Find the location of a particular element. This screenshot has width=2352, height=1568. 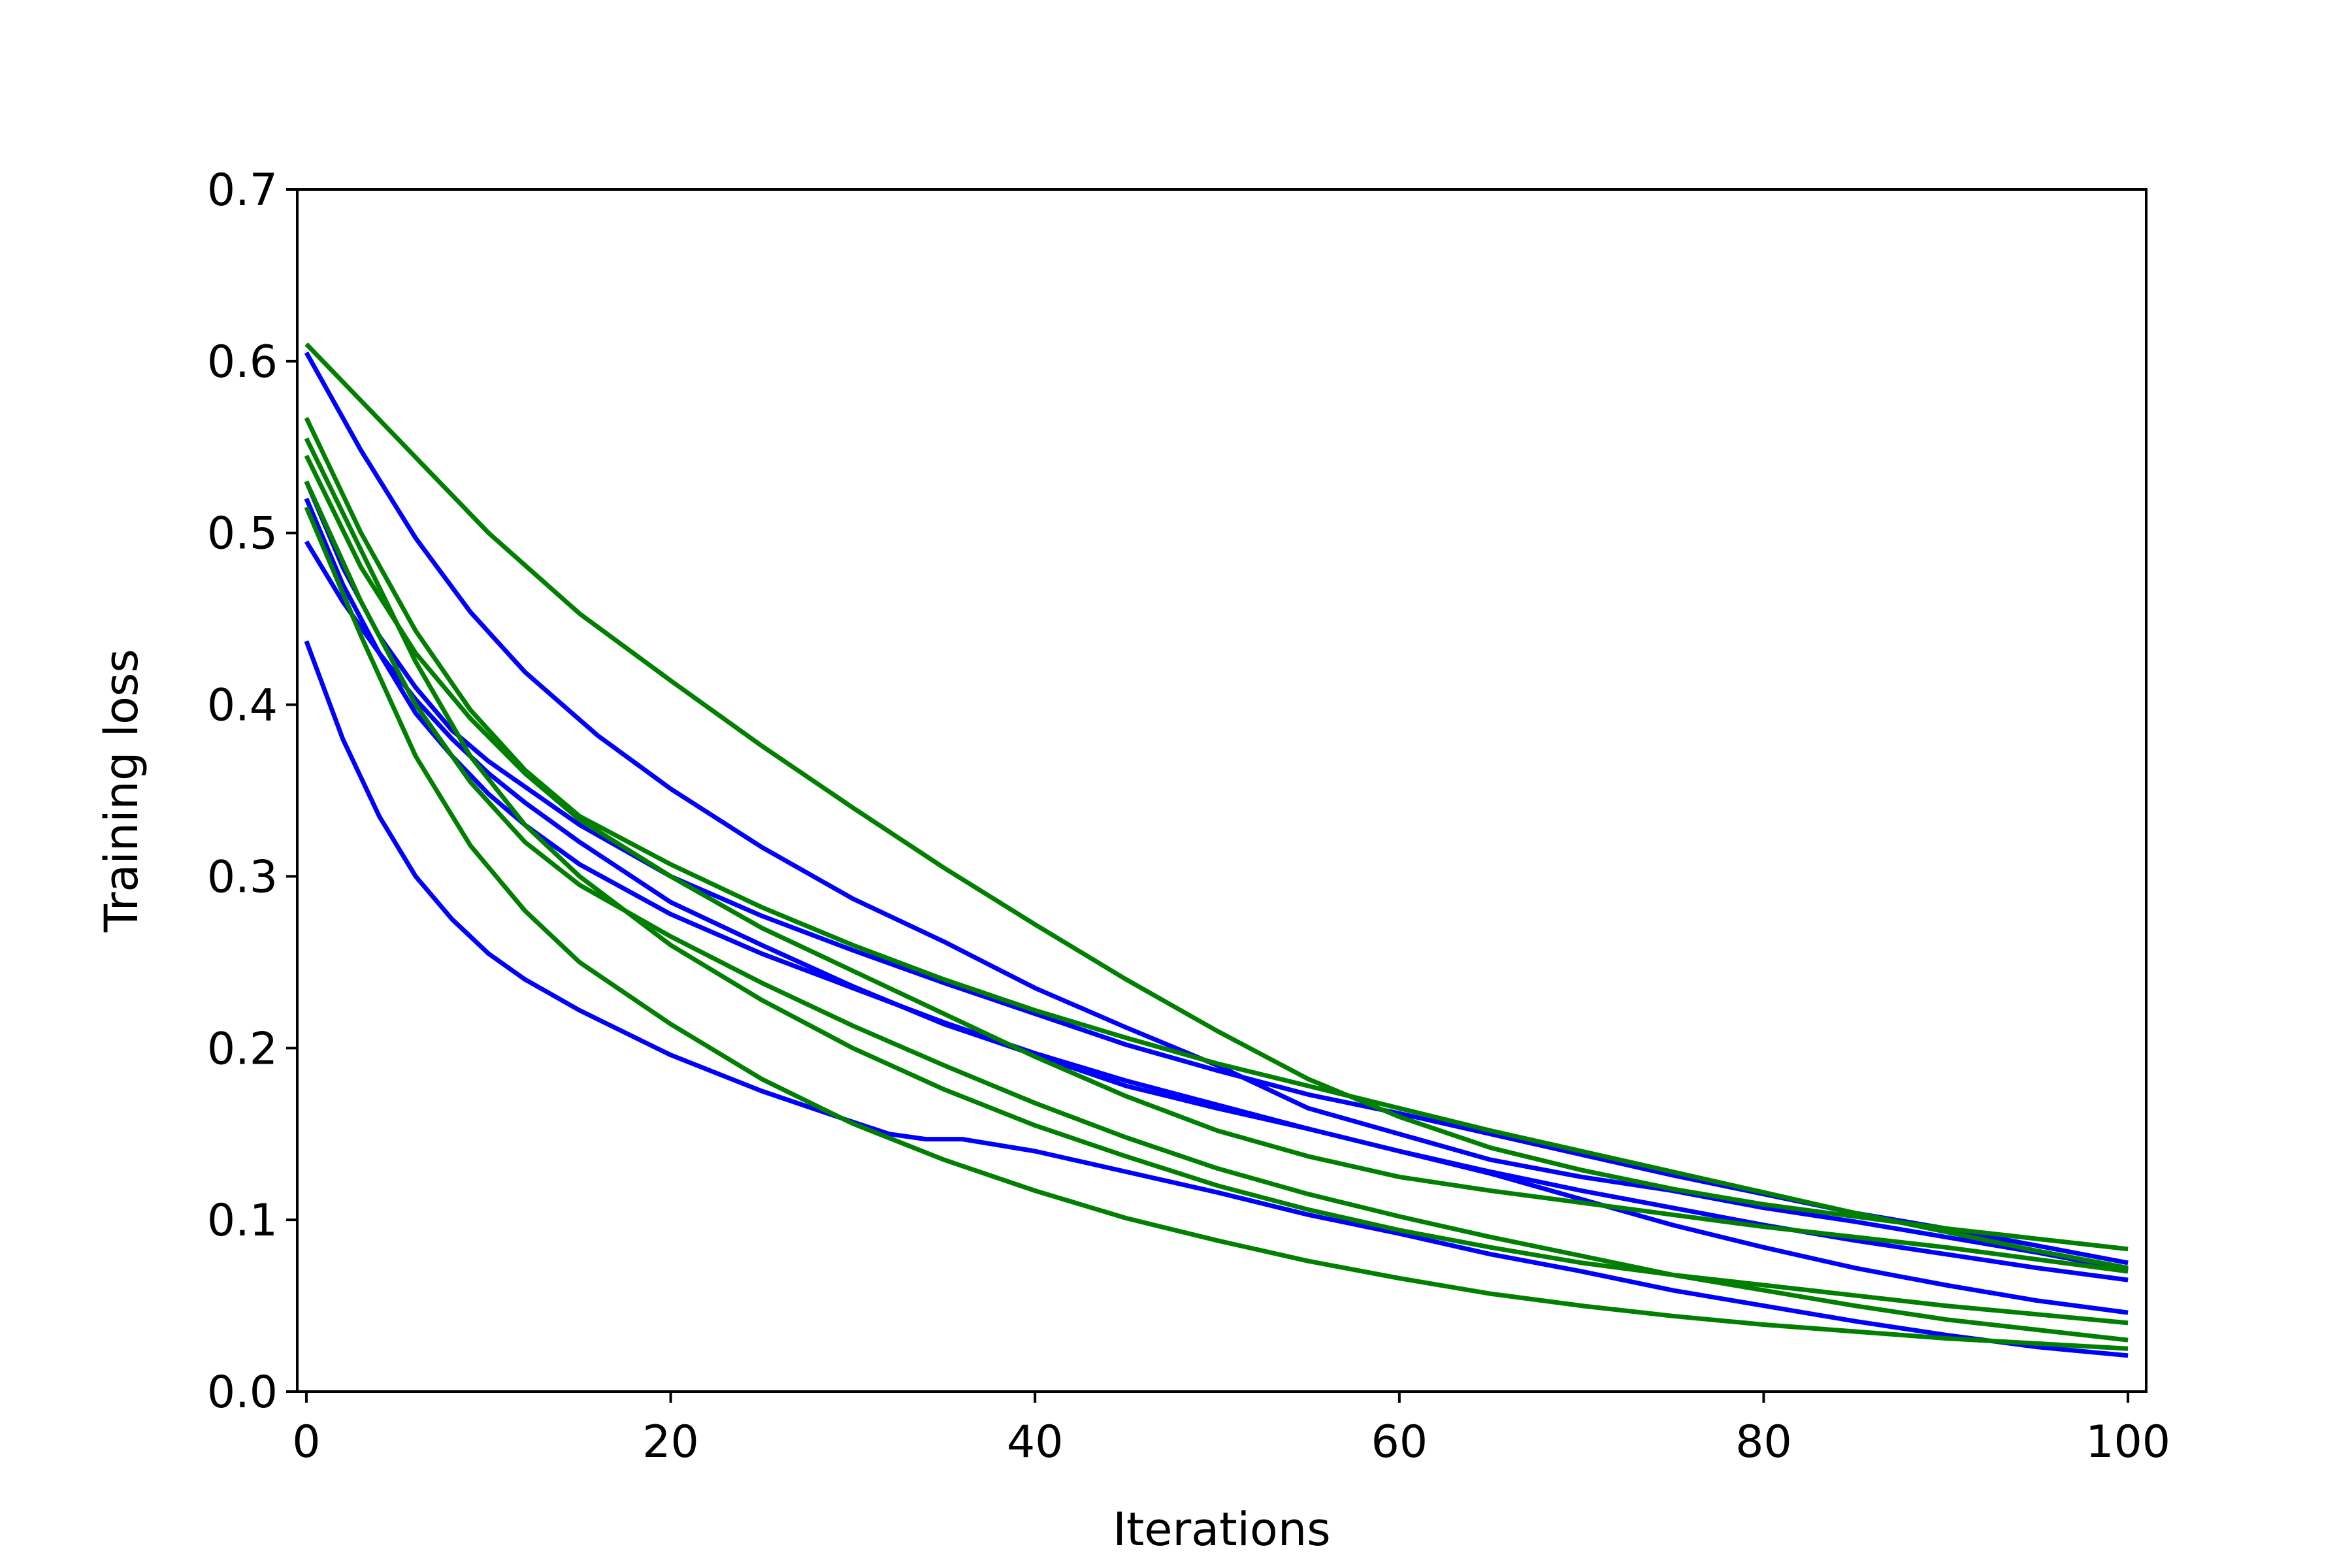

x-tick-label: 60 is located at coordinates (1399, 1442).